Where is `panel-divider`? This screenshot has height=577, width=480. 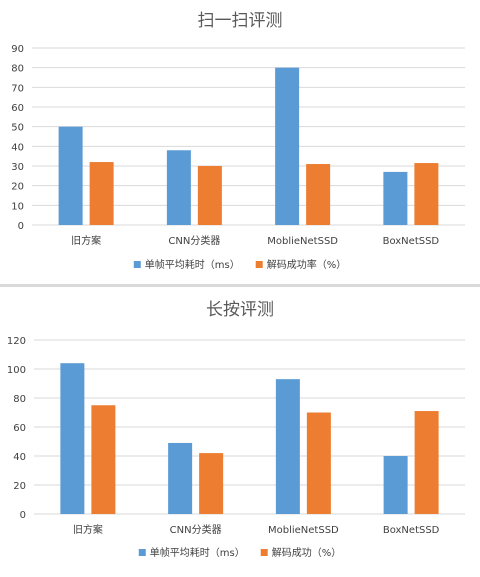
panel-divider is located at coordinates (240, 285).